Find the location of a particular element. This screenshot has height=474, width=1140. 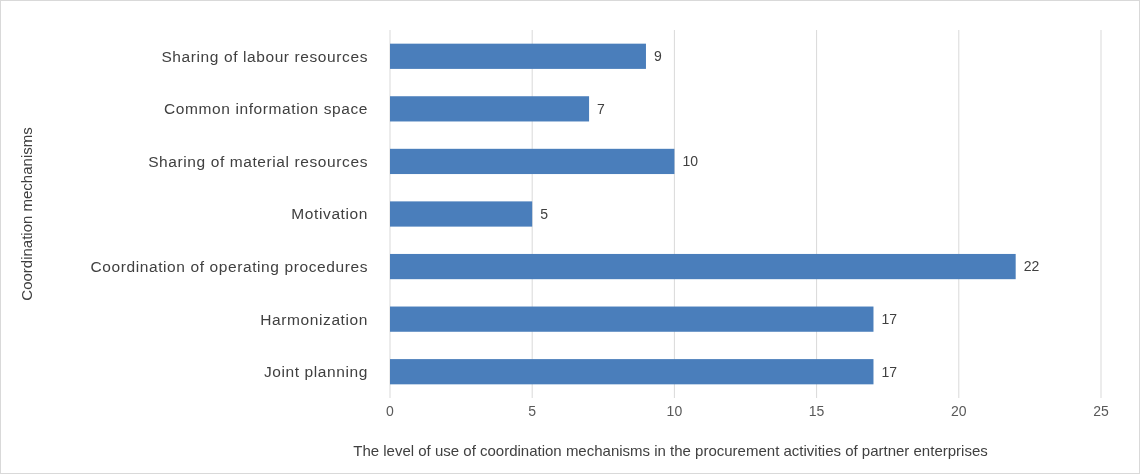

y-tick-label: Harmonization is located at coordinates (314, 319).